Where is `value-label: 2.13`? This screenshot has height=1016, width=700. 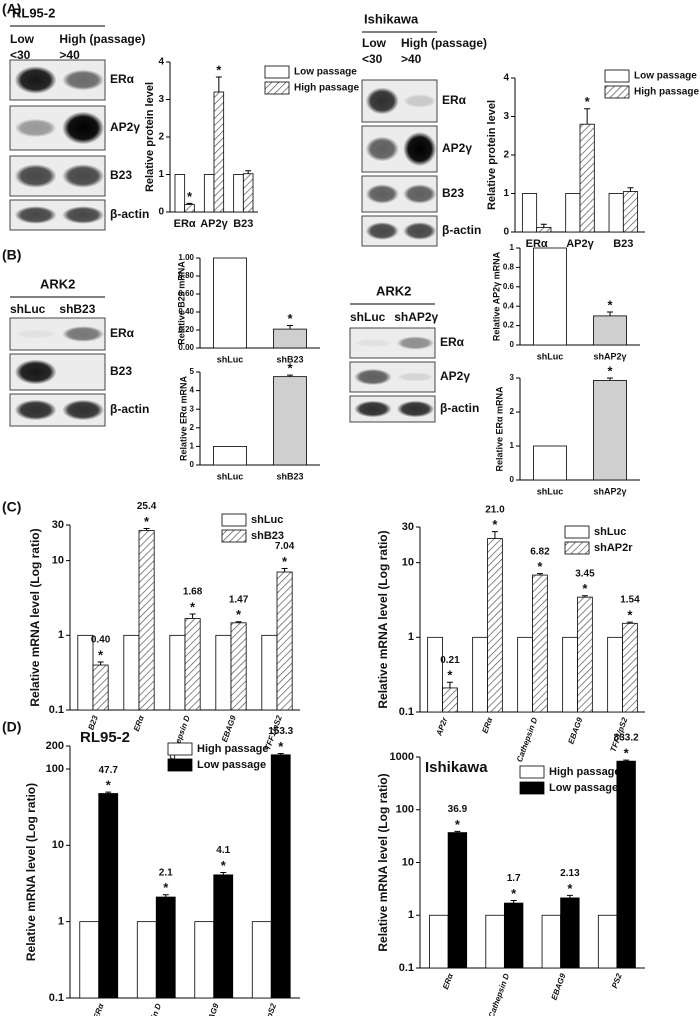 value-label: 2.13 is located at coordinates (570, 873).